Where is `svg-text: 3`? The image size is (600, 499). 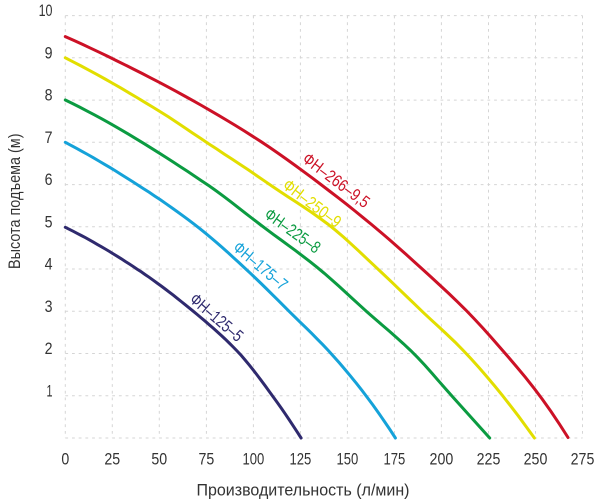
svg-text: 3 is located at coordinates (49, 307).